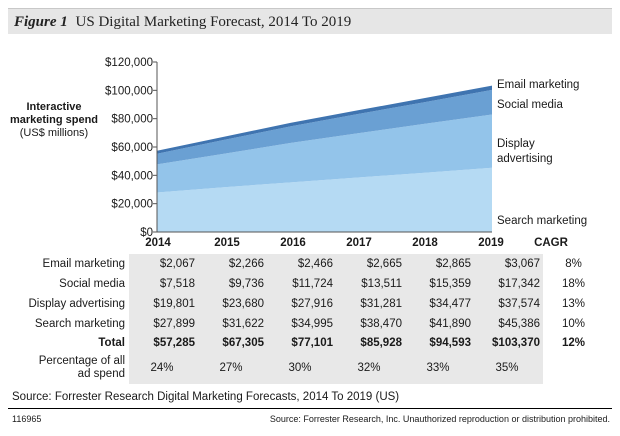 The image size is (620, 436). Describe the element at coordinates (163, 304) in the screenshot. I see `table-cell: $19,801` at that location.